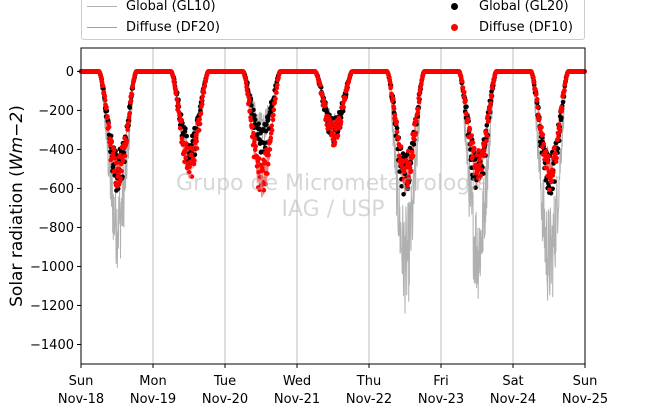 This screenshot has width=650, height=409. Describe the element at coordinates (152, 381) in the screenshot. I see `x-tick-day: Mon` at that location.